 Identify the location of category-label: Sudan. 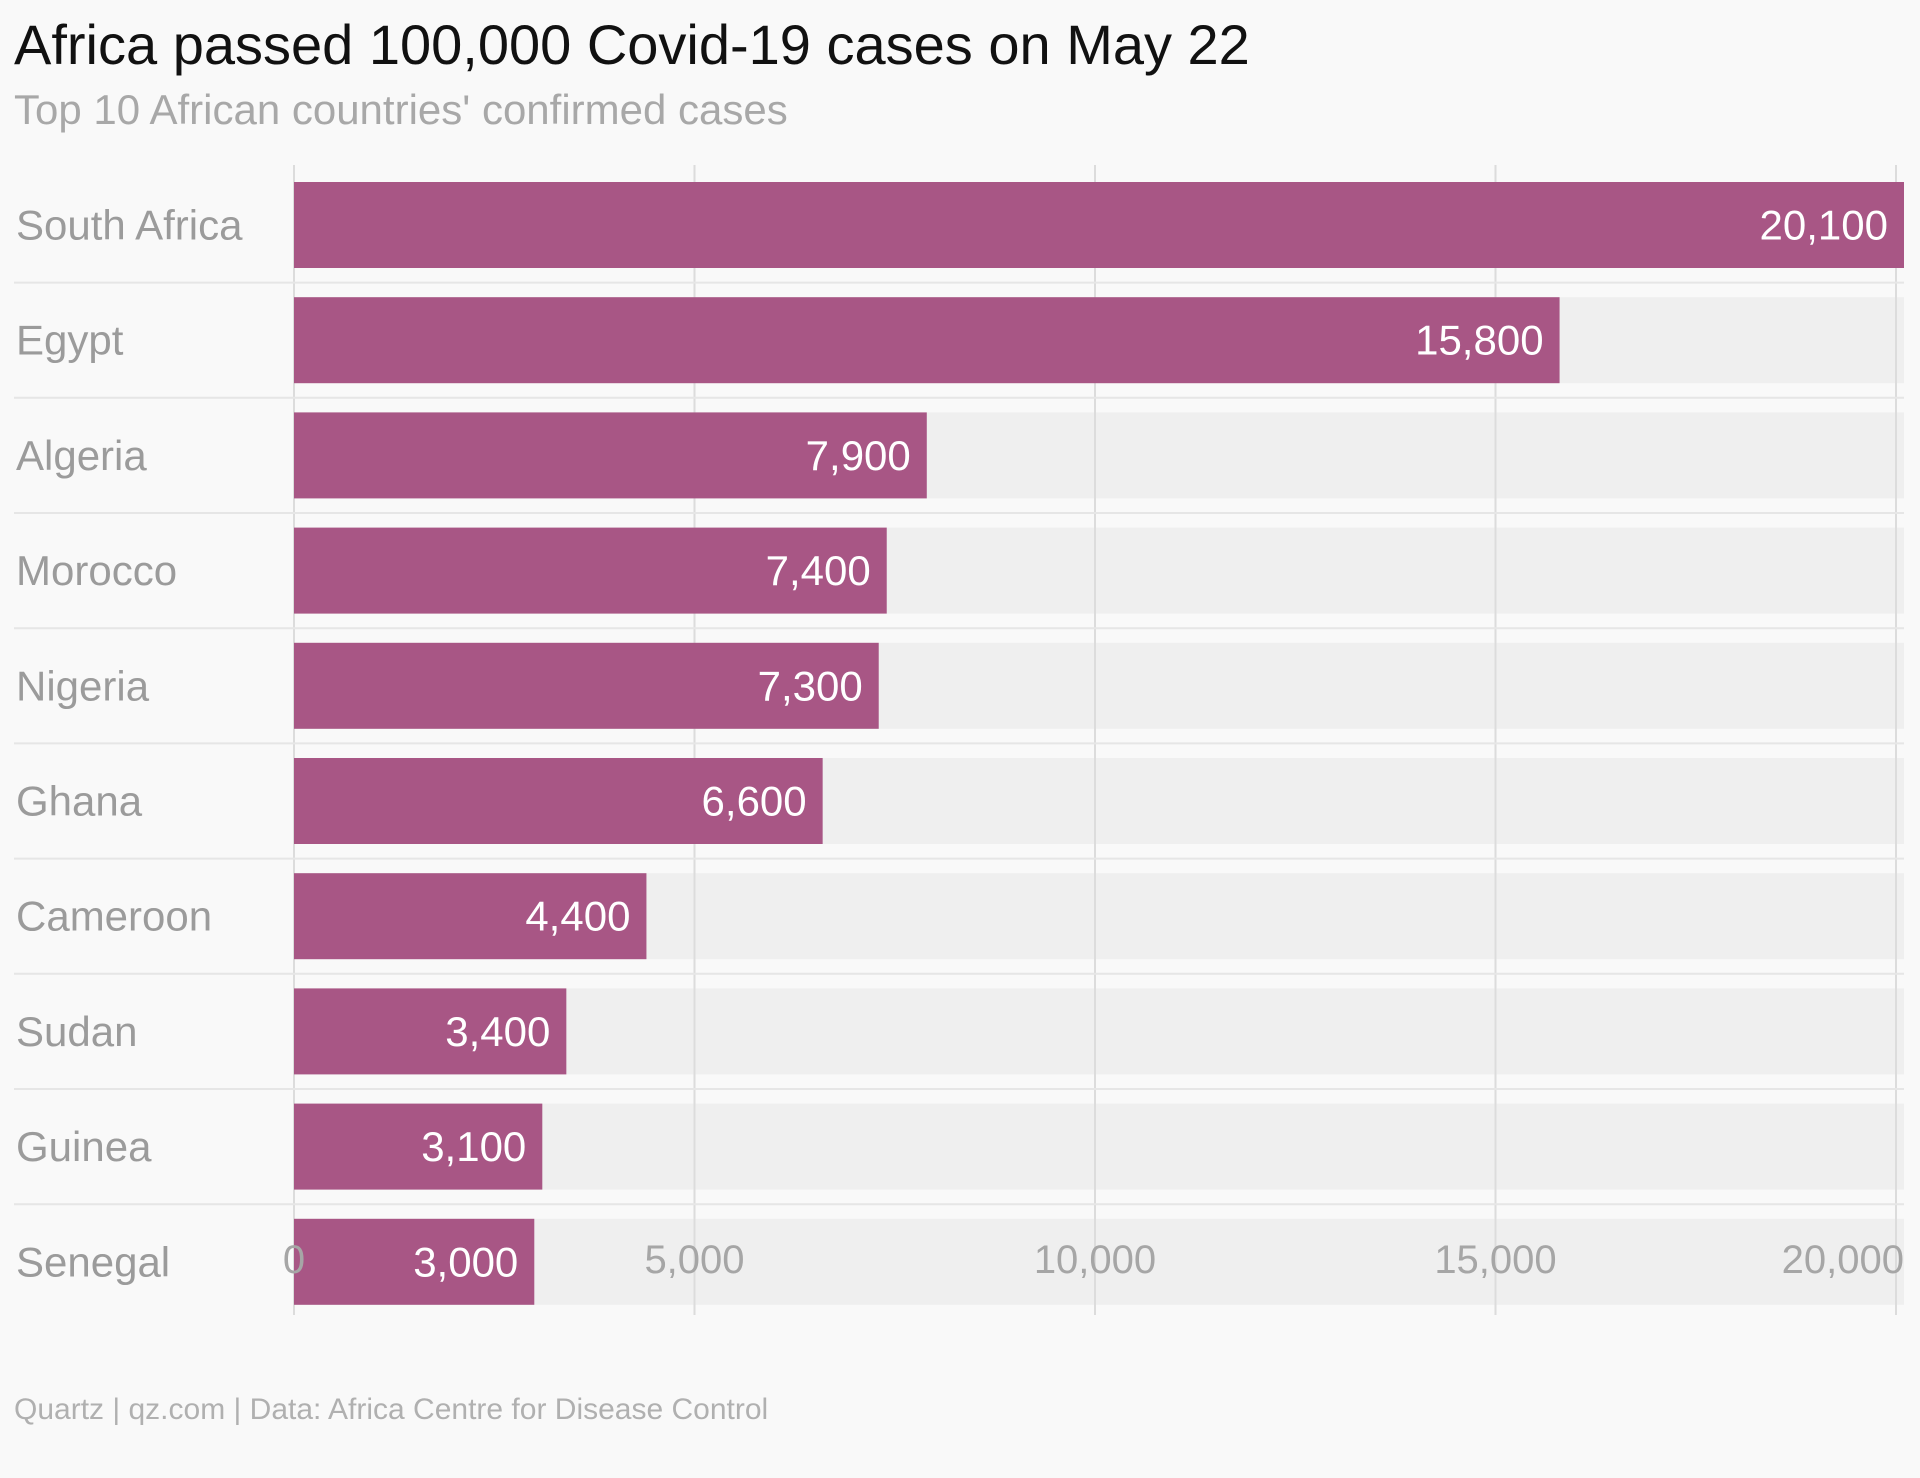
(76, 1031).